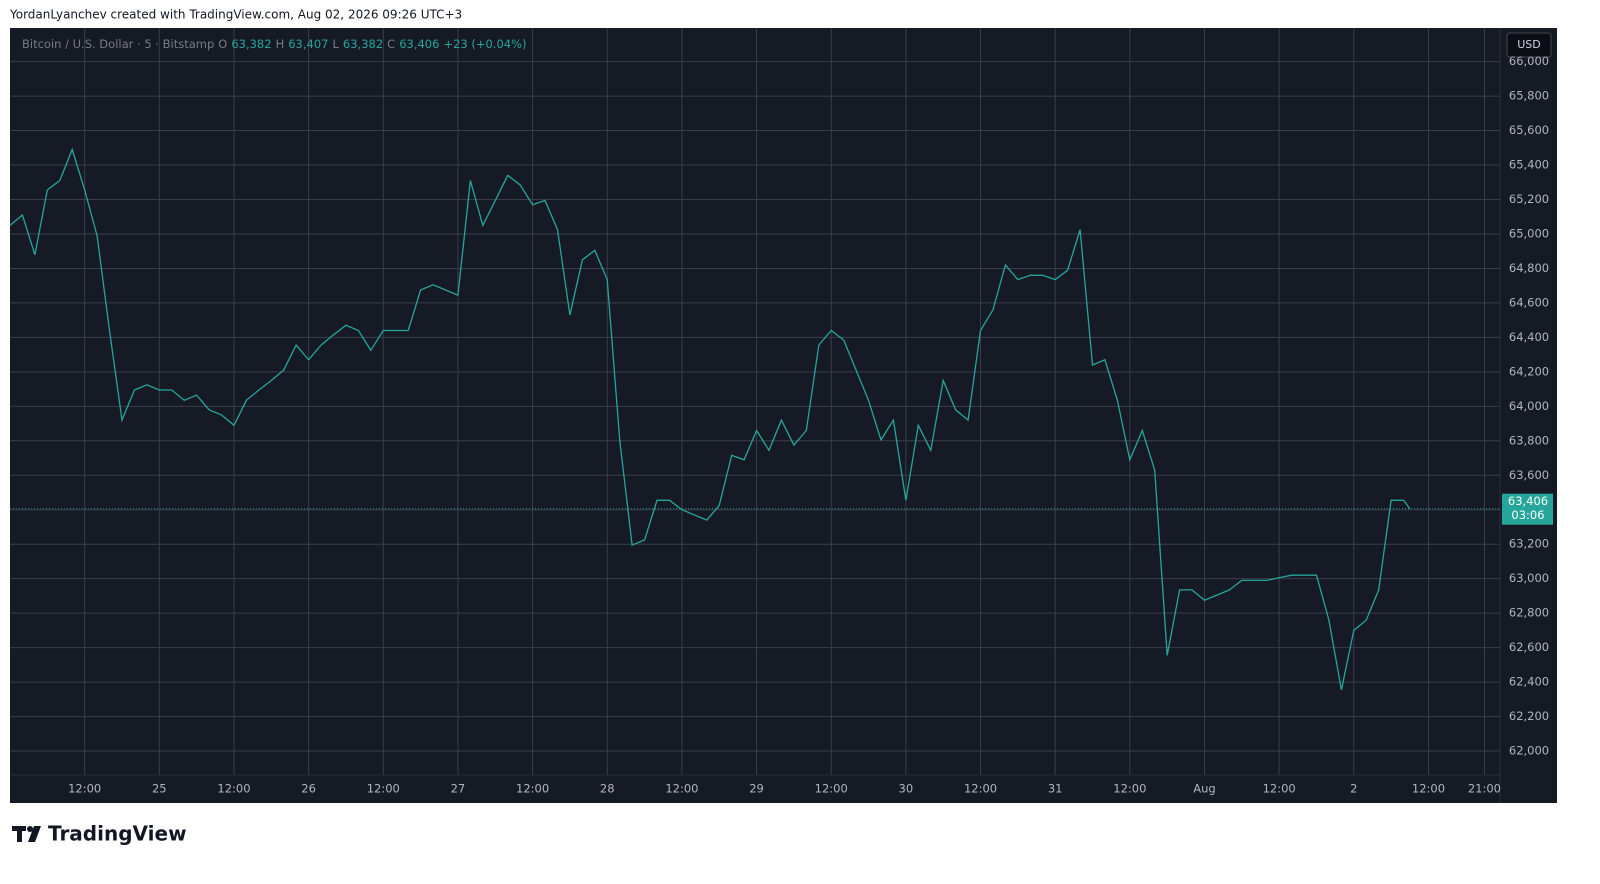  What do you see at coordinates (1529, 337) in the screenshot?
I see `y-tick-label: 64,400` at bounding box center [1529, 337].